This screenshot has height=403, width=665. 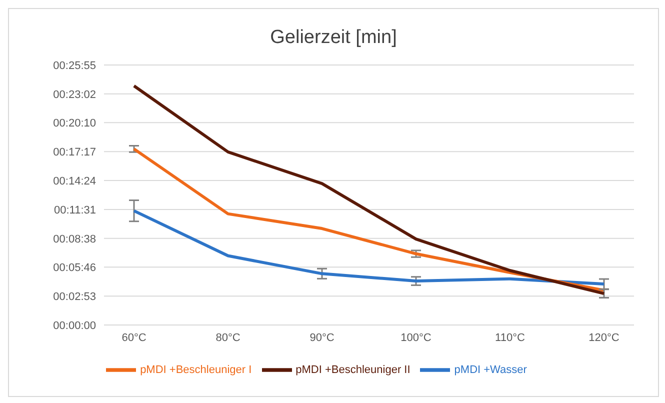 I want to click on x-tick-label: 110°C, so click(x=510, y=338).